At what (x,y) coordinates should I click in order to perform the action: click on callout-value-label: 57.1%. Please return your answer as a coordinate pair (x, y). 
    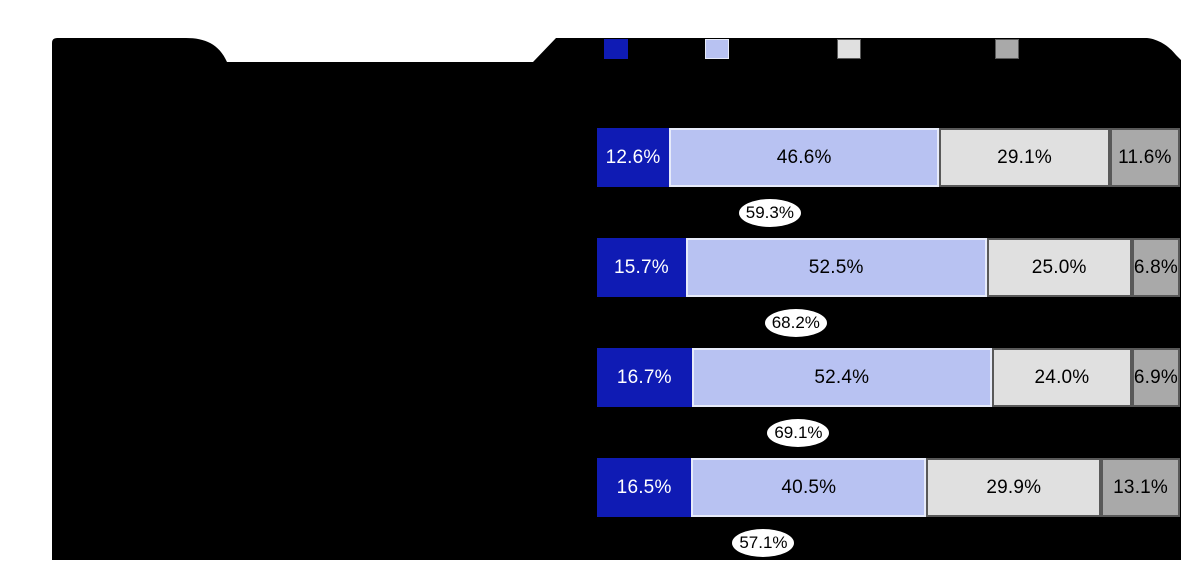
    Looking at the image, I should click on (763, 542).